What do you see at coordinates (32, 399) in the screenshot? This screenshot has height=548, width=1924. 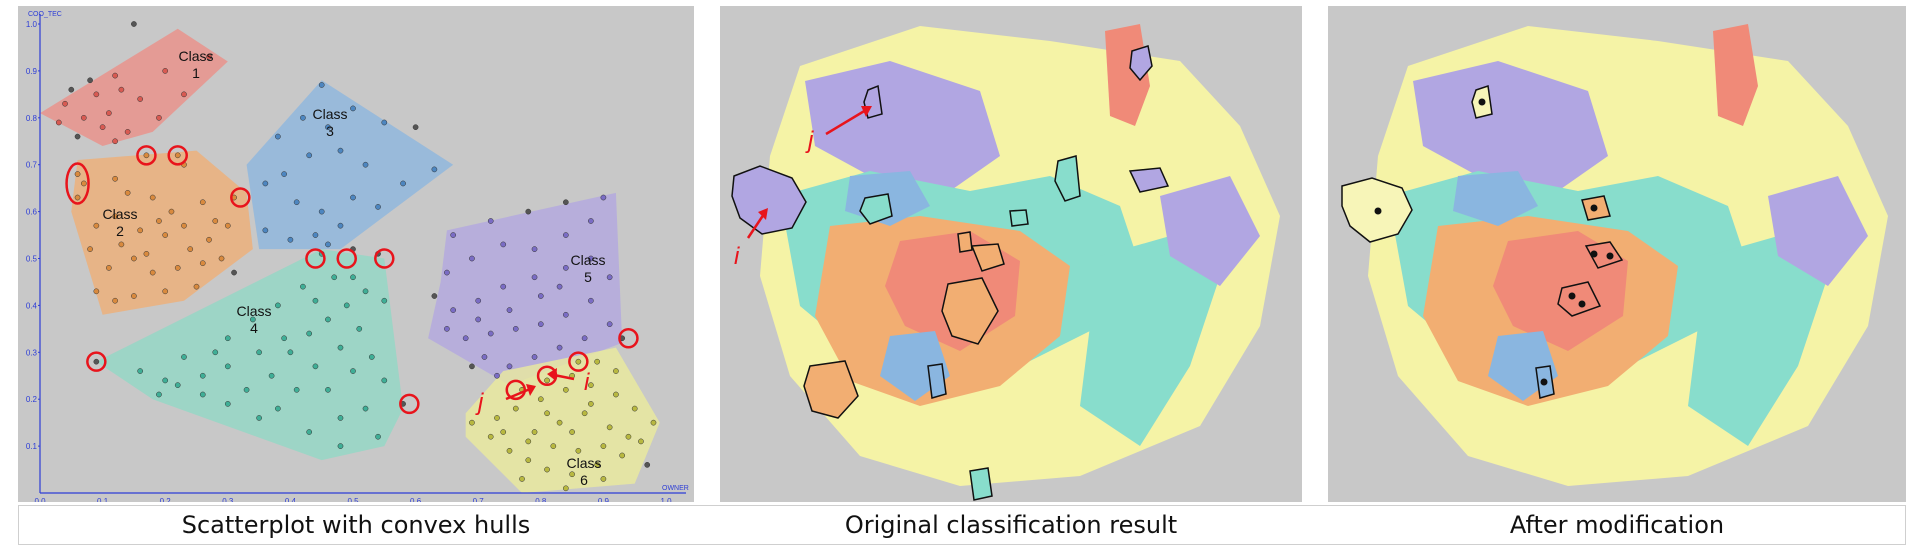 I see `y-tick-label: 0.2` at bounding box center [32, 399].